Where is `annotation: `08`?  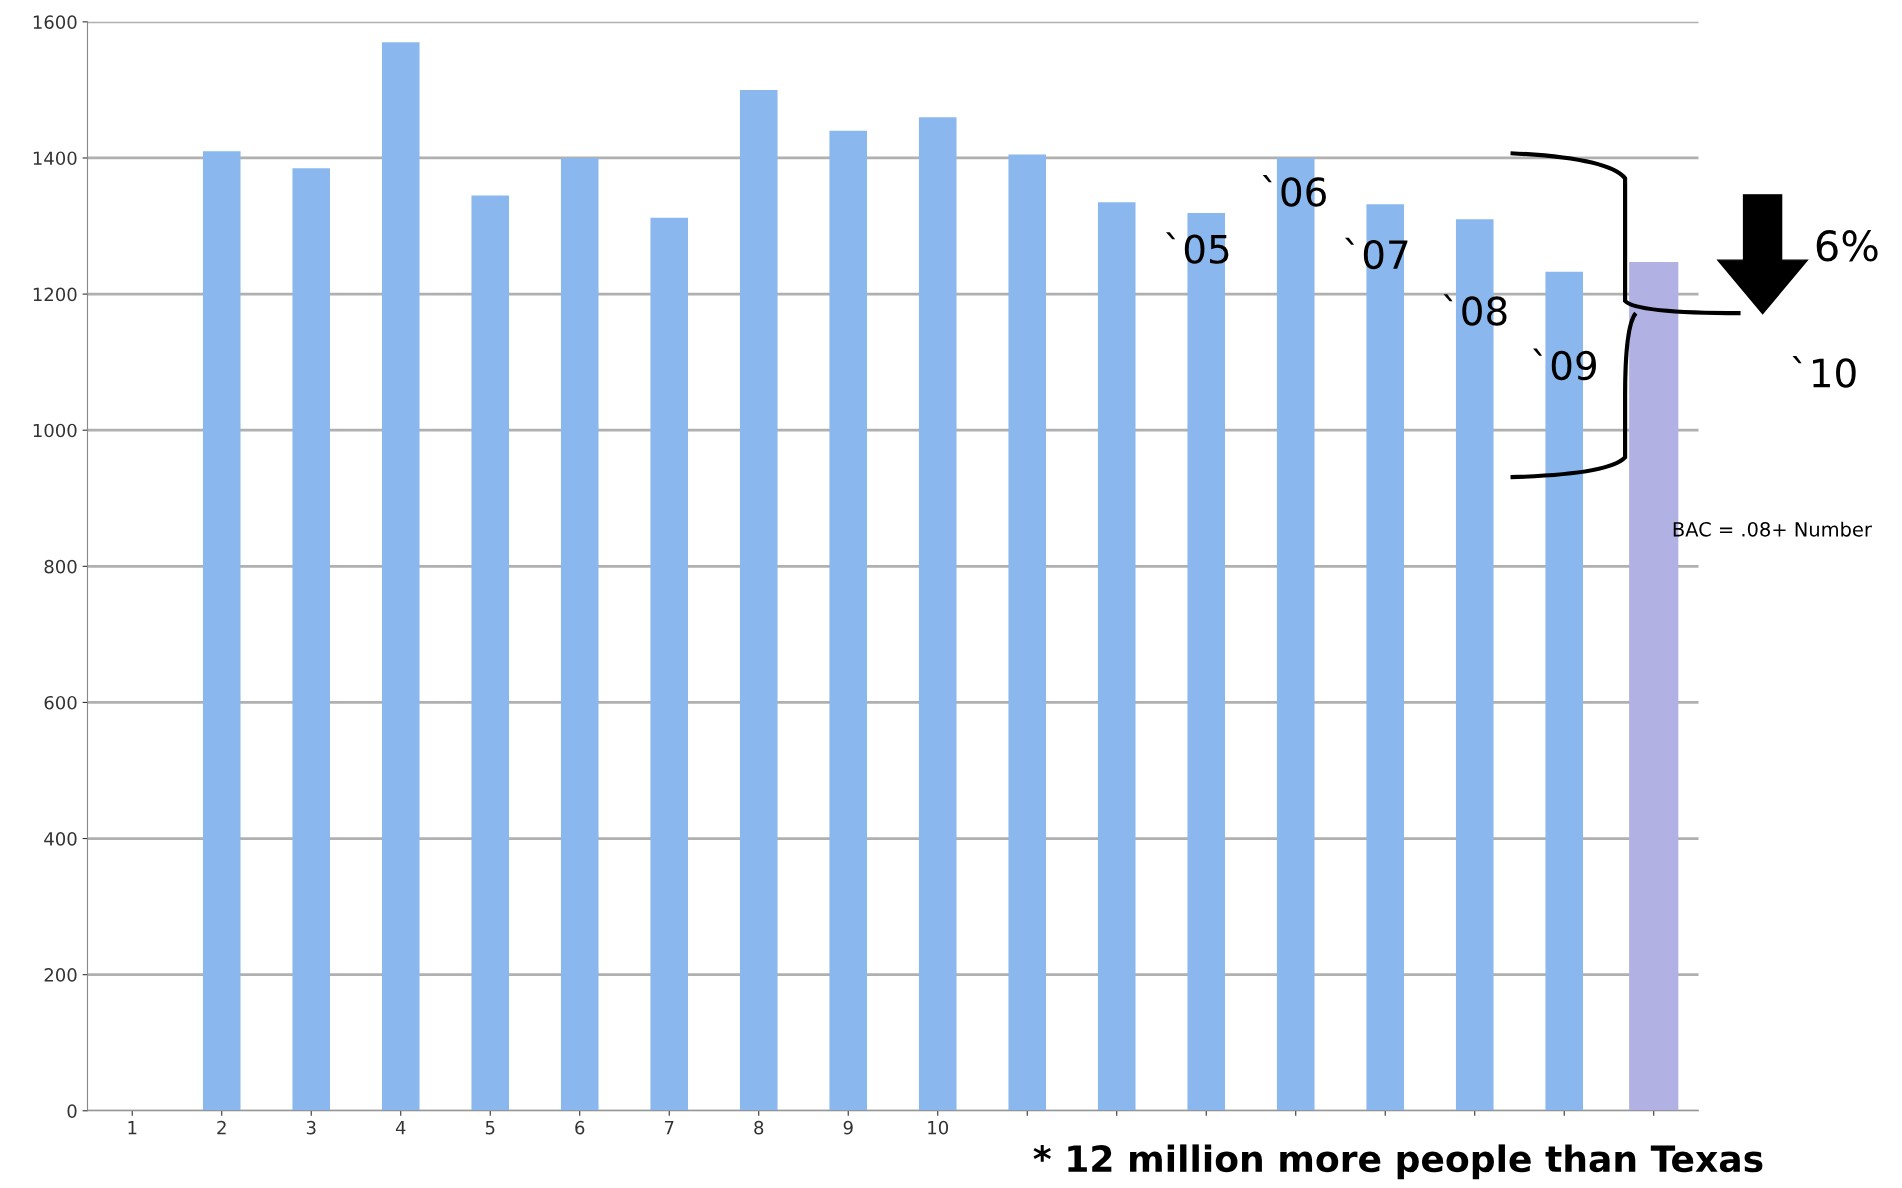 annotation: `08 is located at coordinates (1475, 310).